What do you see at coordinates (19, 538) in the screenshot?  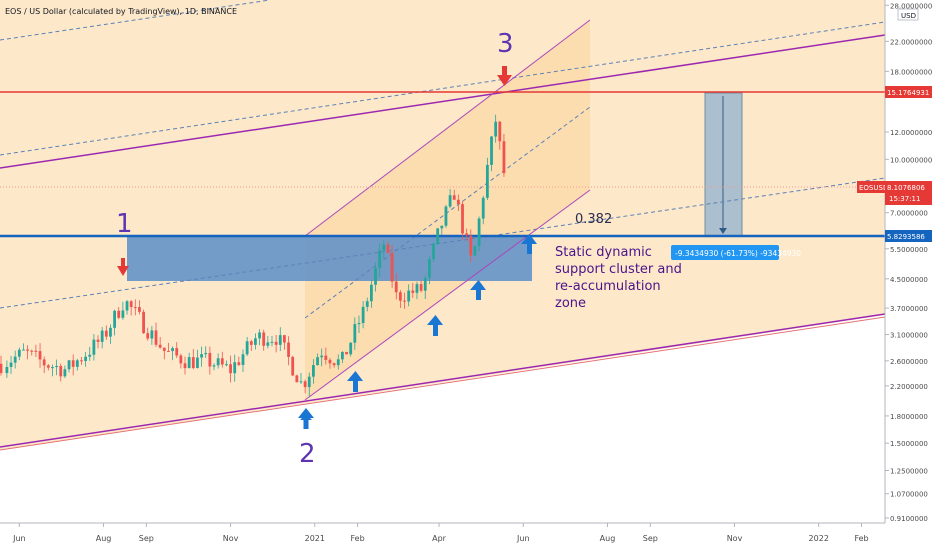 I see `time-tick-label: Jun` at bounding box center [19, 538].